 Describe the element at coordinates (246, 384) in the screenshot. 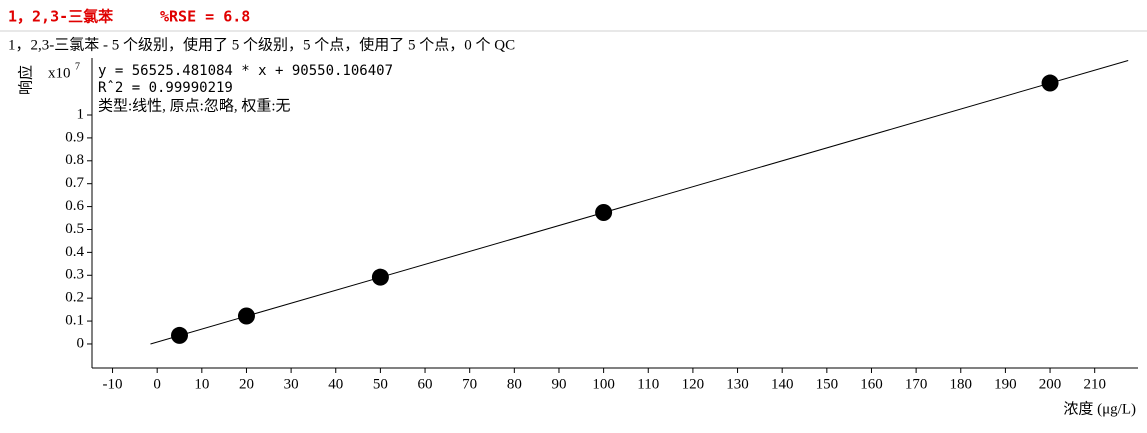

I see `x-tick-label: 20` at that location.